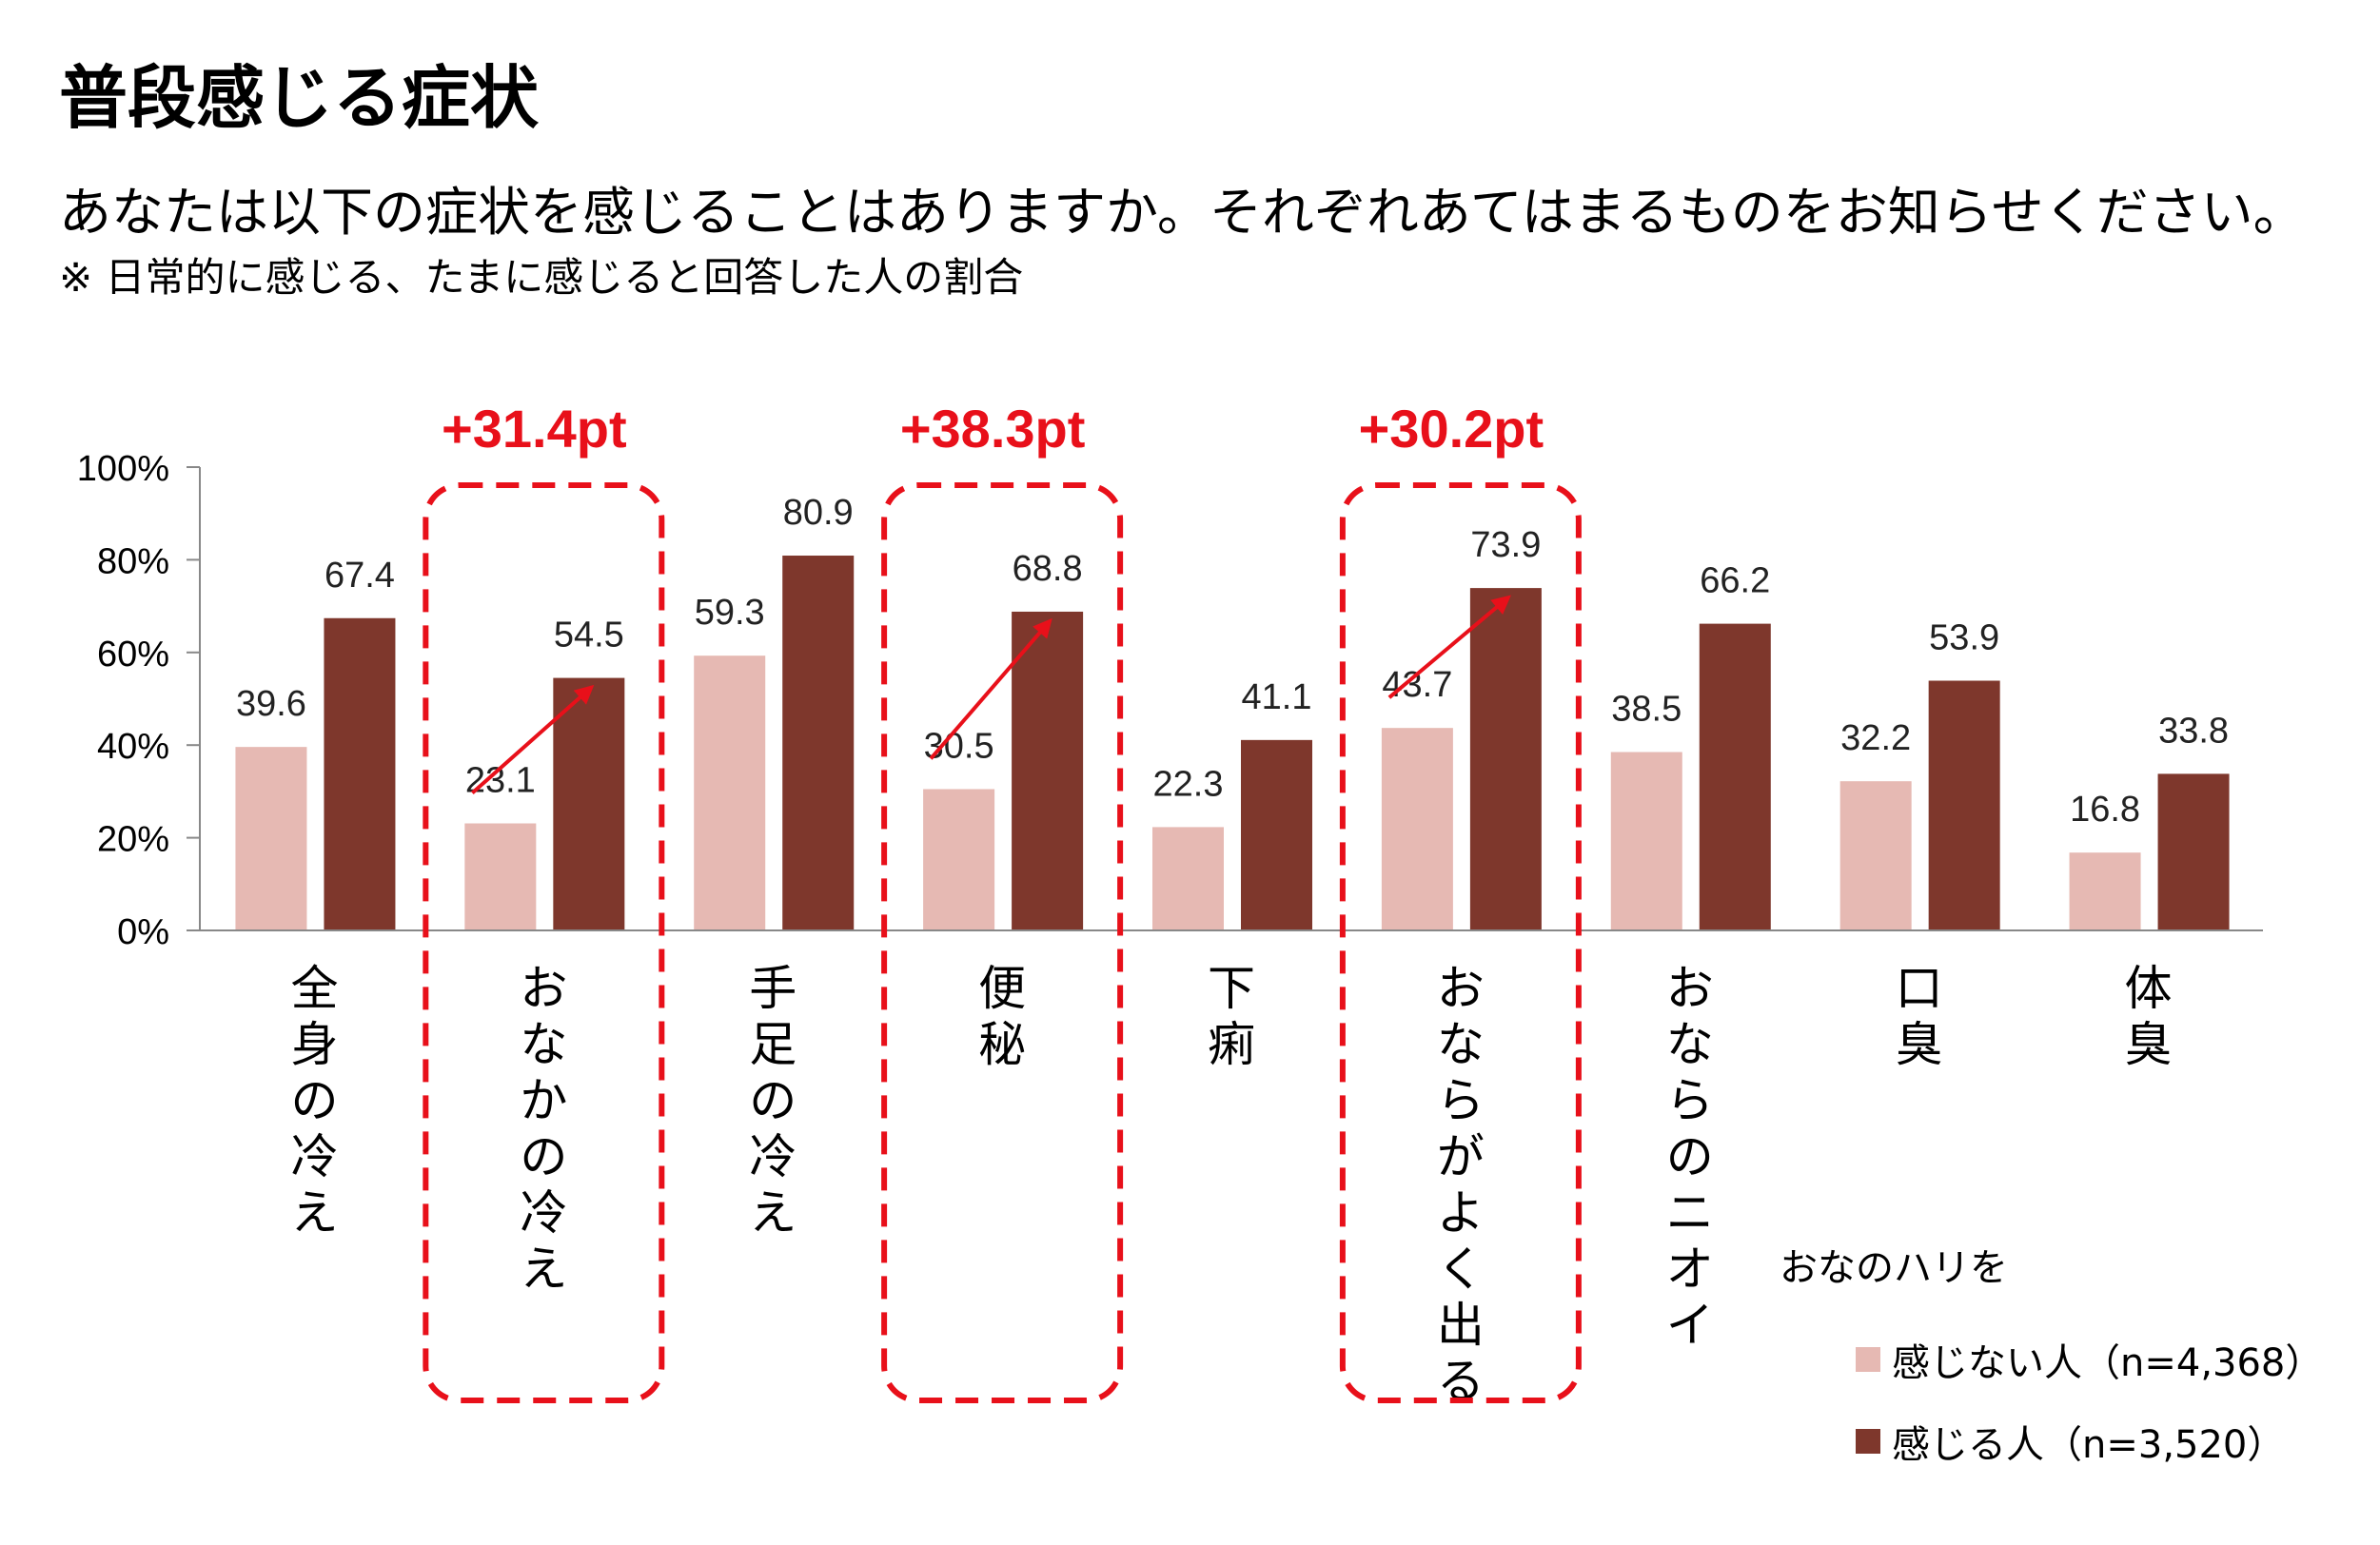  I want to click on category-label: 体臭, so click(2149, 1016).